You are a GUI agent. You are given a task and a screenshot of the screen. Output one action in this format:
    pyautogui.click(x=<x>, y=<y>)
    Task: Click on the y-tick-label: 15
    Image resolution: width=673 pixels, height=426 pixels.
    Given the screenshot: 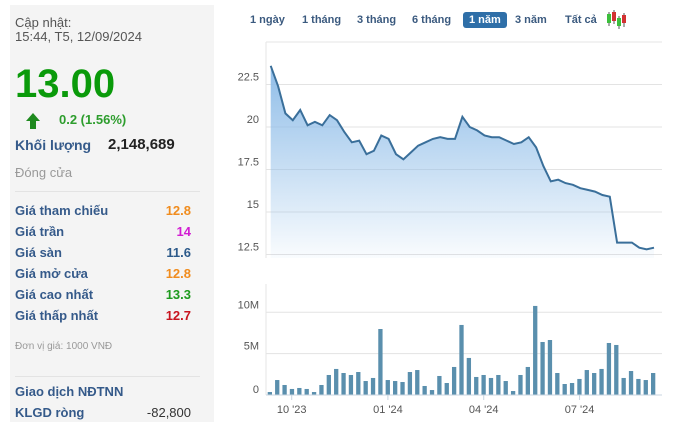 What is the action you would take?
    pyautogui.click(x=253, y=205)
    